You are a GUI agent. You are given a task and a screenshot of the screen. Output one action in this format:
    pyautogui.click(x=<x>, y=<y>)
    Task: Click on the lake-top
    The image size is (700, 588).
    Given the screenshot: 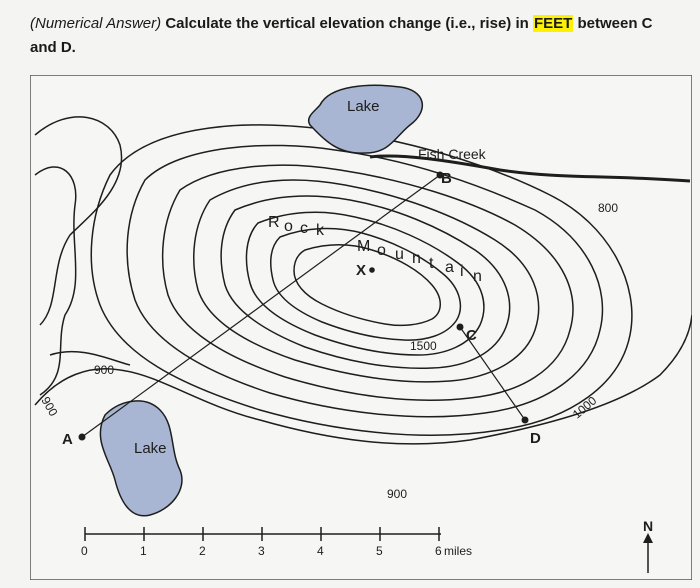 What is the action you would take?
    pyautogui.click(x=366, y=119)
    